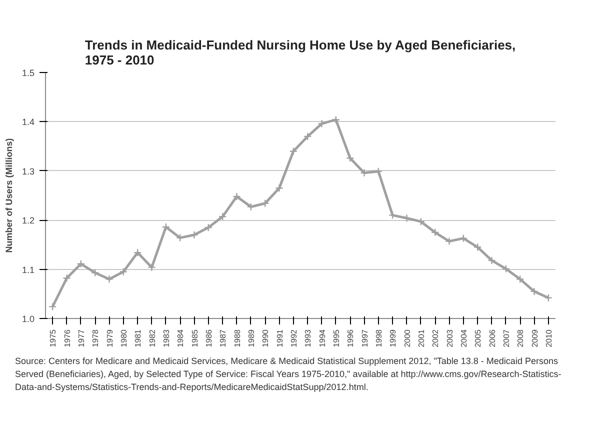 This screenshot has width=592, height=445. Describe the element at coordinates (421, 338) in the screenshot. I see `x-tick-label: 2001` at that location.